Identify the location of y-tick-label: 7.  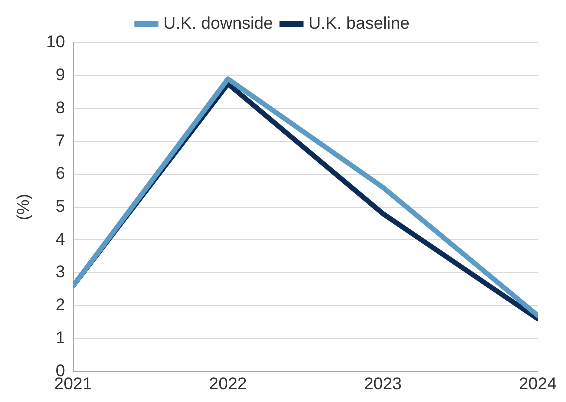
(61, 140).